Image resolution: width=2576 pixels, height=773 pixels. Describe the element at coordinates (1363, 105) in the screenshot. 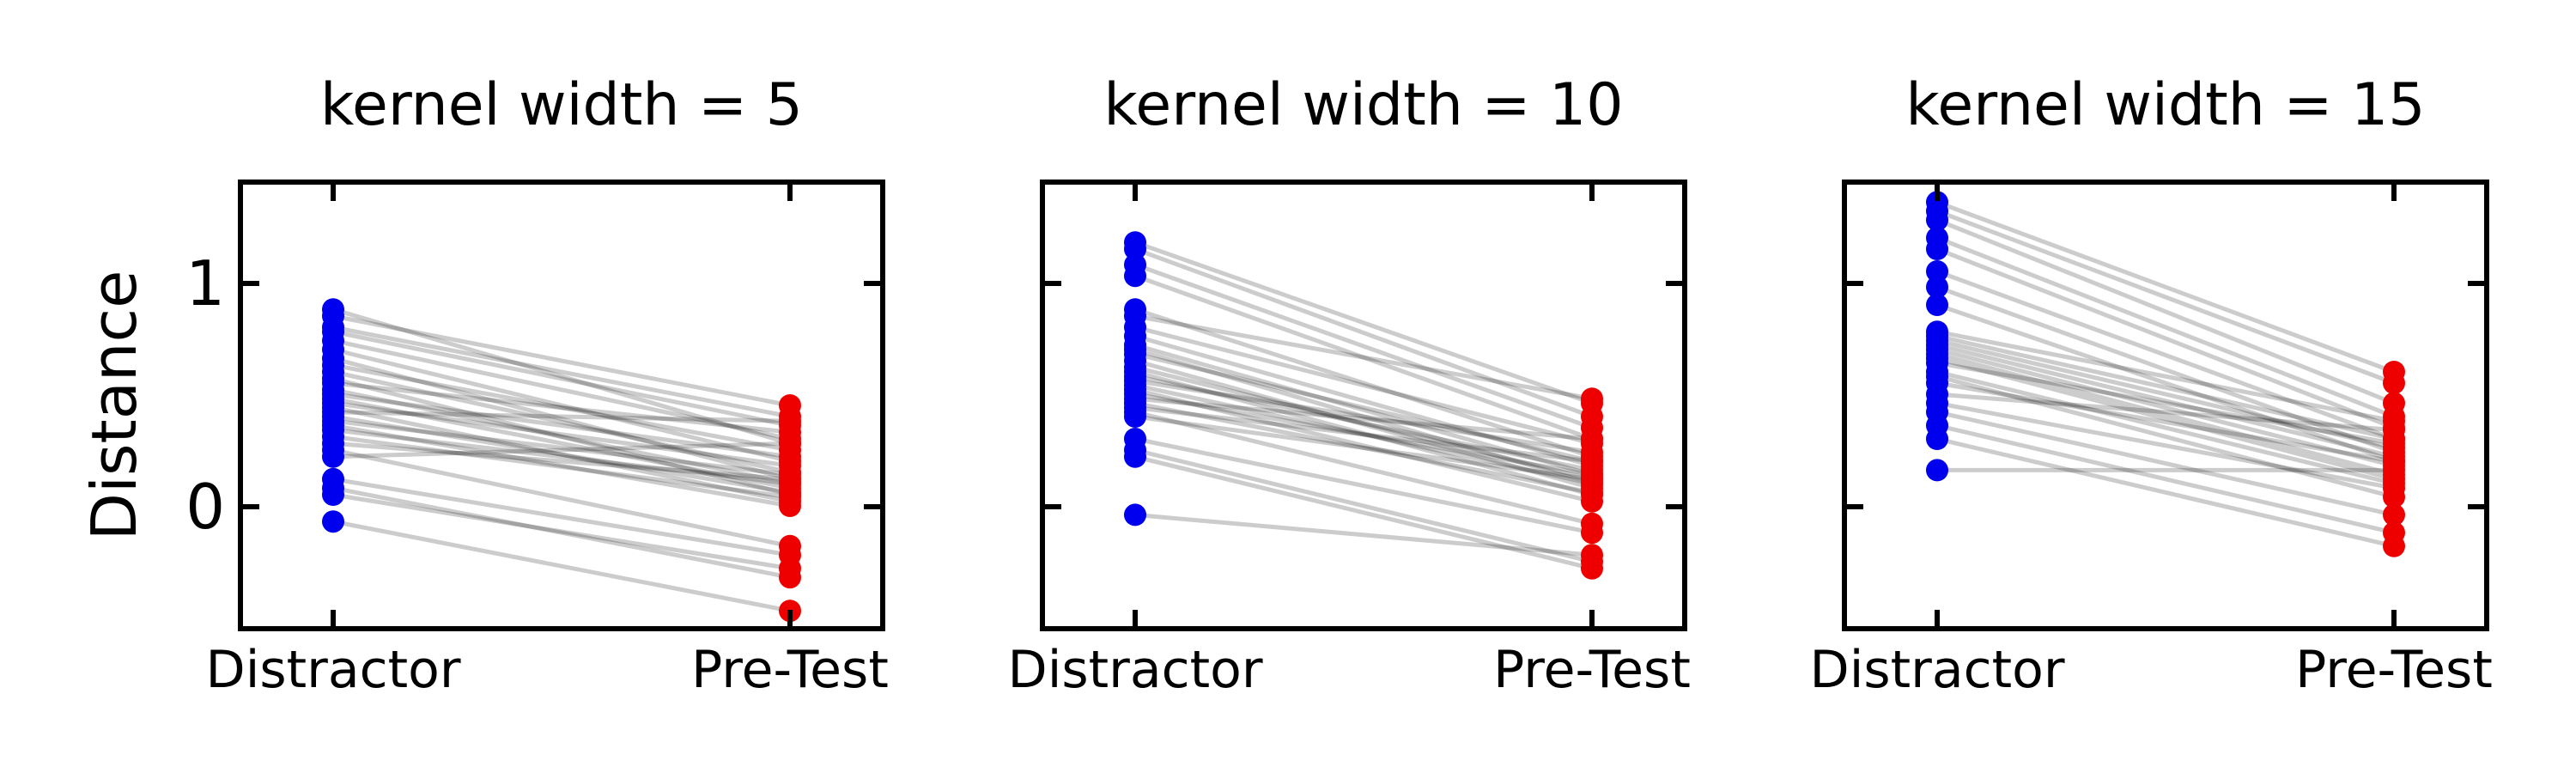

I see `panel-title: kernel width = 10` at that location.